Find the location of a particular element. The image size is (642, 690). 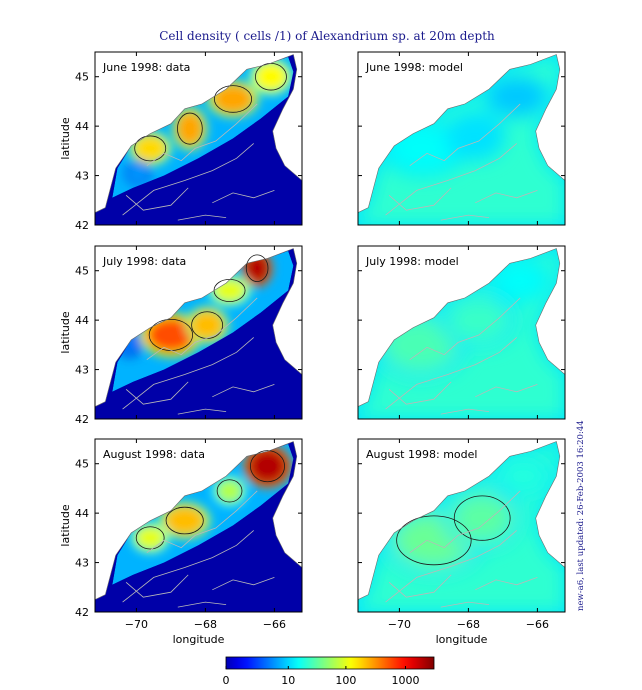

panel-title: June 1998: data is located at coordinates (146, 67).